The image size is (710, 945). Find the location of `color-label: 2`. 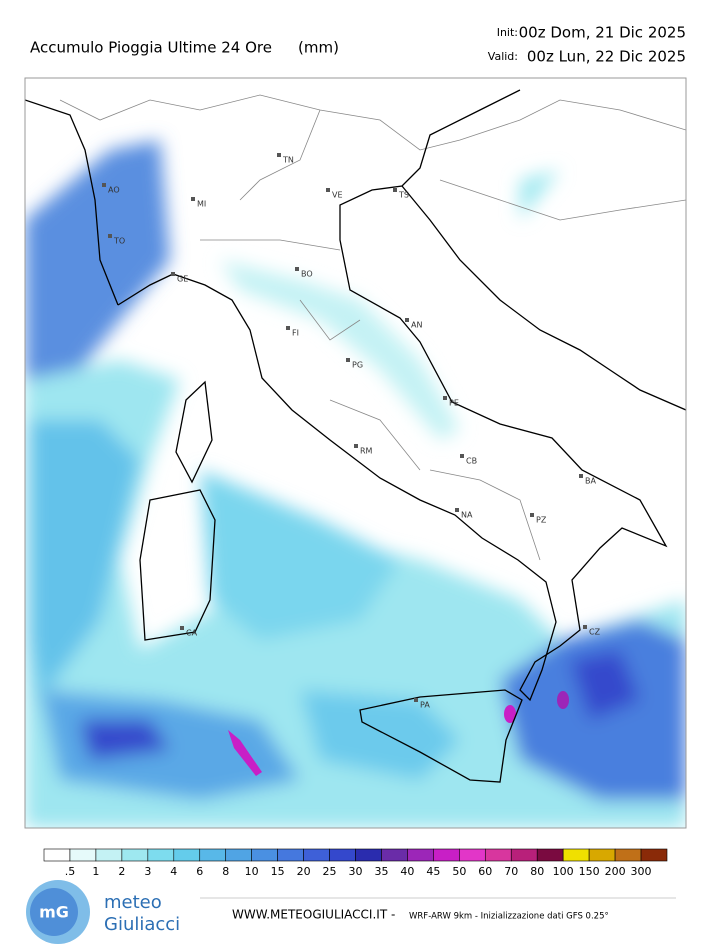

color-label: 2 is located at coordinates (121, 871).